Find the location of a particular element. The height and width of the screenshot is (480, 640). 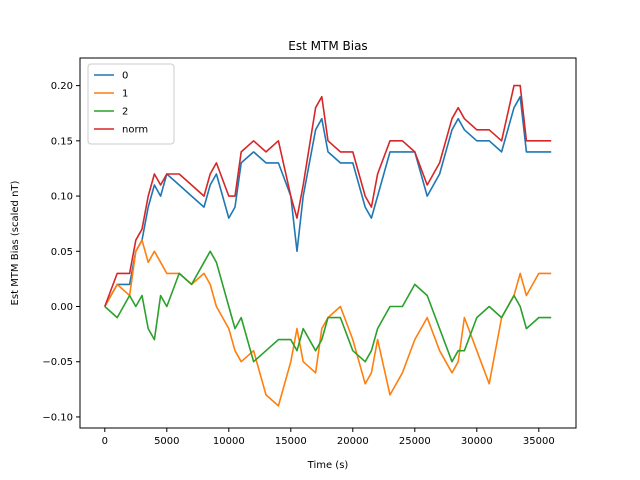

y-tick-label: −0.05 is located at coordinates (57, 362).